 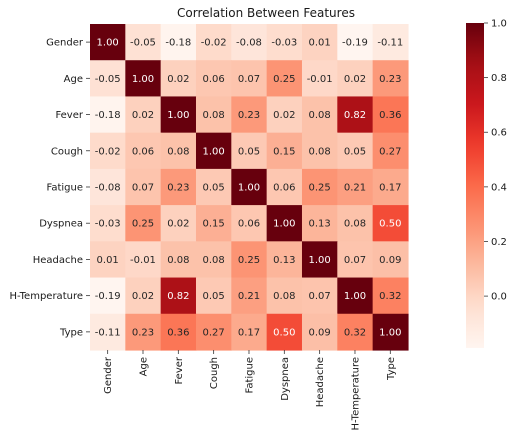 I want to click on colorbar-tick-label: 1.0, so click(x=499, y=24).